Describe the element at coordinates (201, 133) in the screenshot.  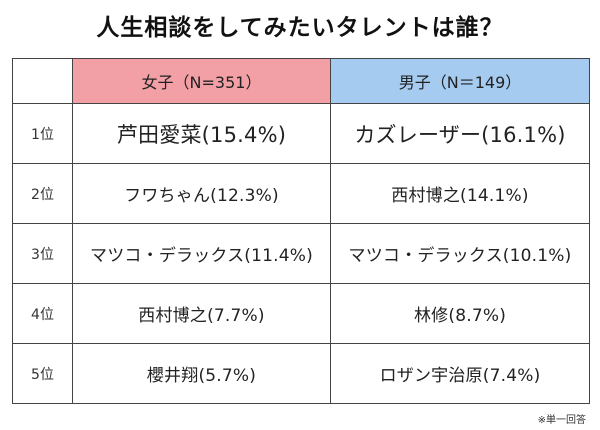
I see `female-answer-cell: 芦田愛菜(15.4%)` at that location.